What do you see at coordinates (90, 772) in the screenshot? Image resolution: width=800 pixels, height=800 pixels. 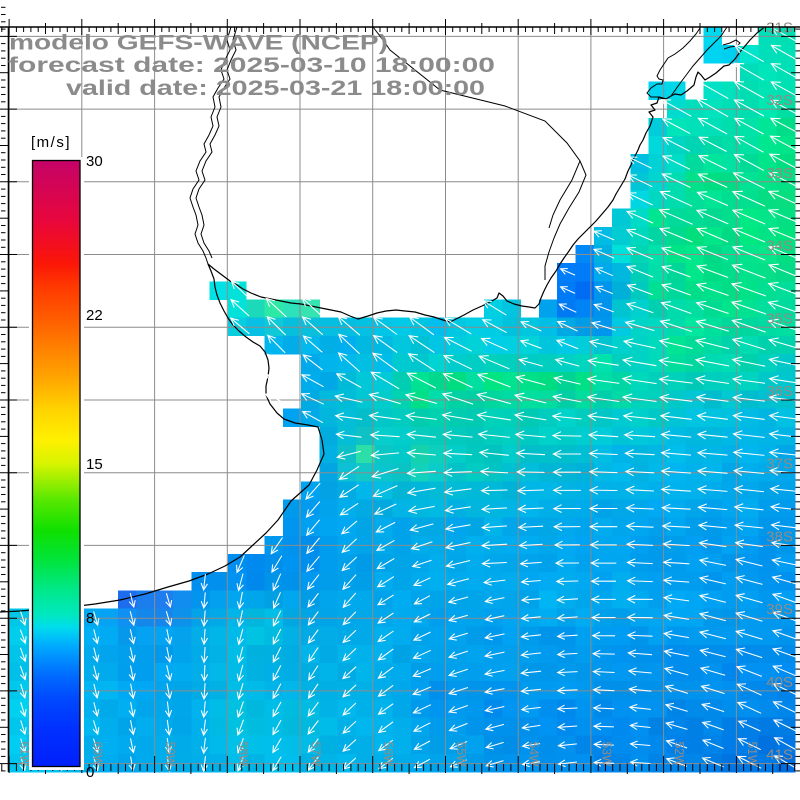 I see `svg-text: 0` at bounding box center [90, 772].